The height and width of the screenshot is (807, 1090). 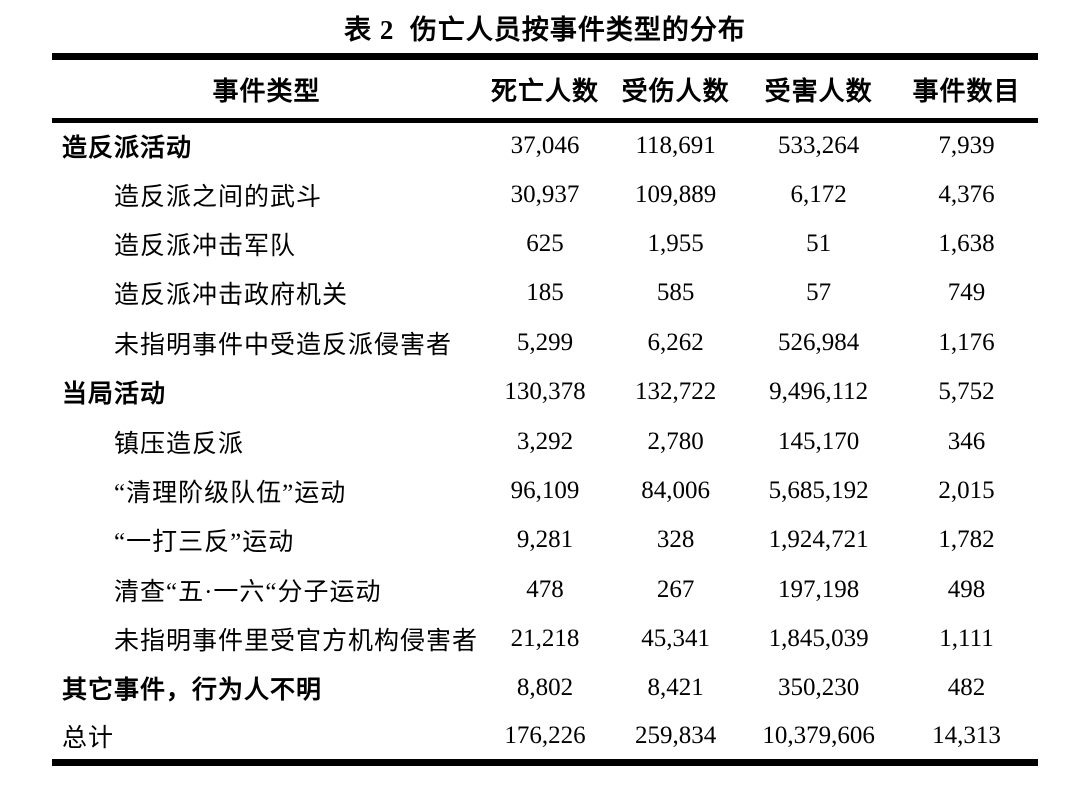 What do you see at coordinates (88, 739) in the screenshot?
I see `row-label: 总计` at bounding box center [88, 739].